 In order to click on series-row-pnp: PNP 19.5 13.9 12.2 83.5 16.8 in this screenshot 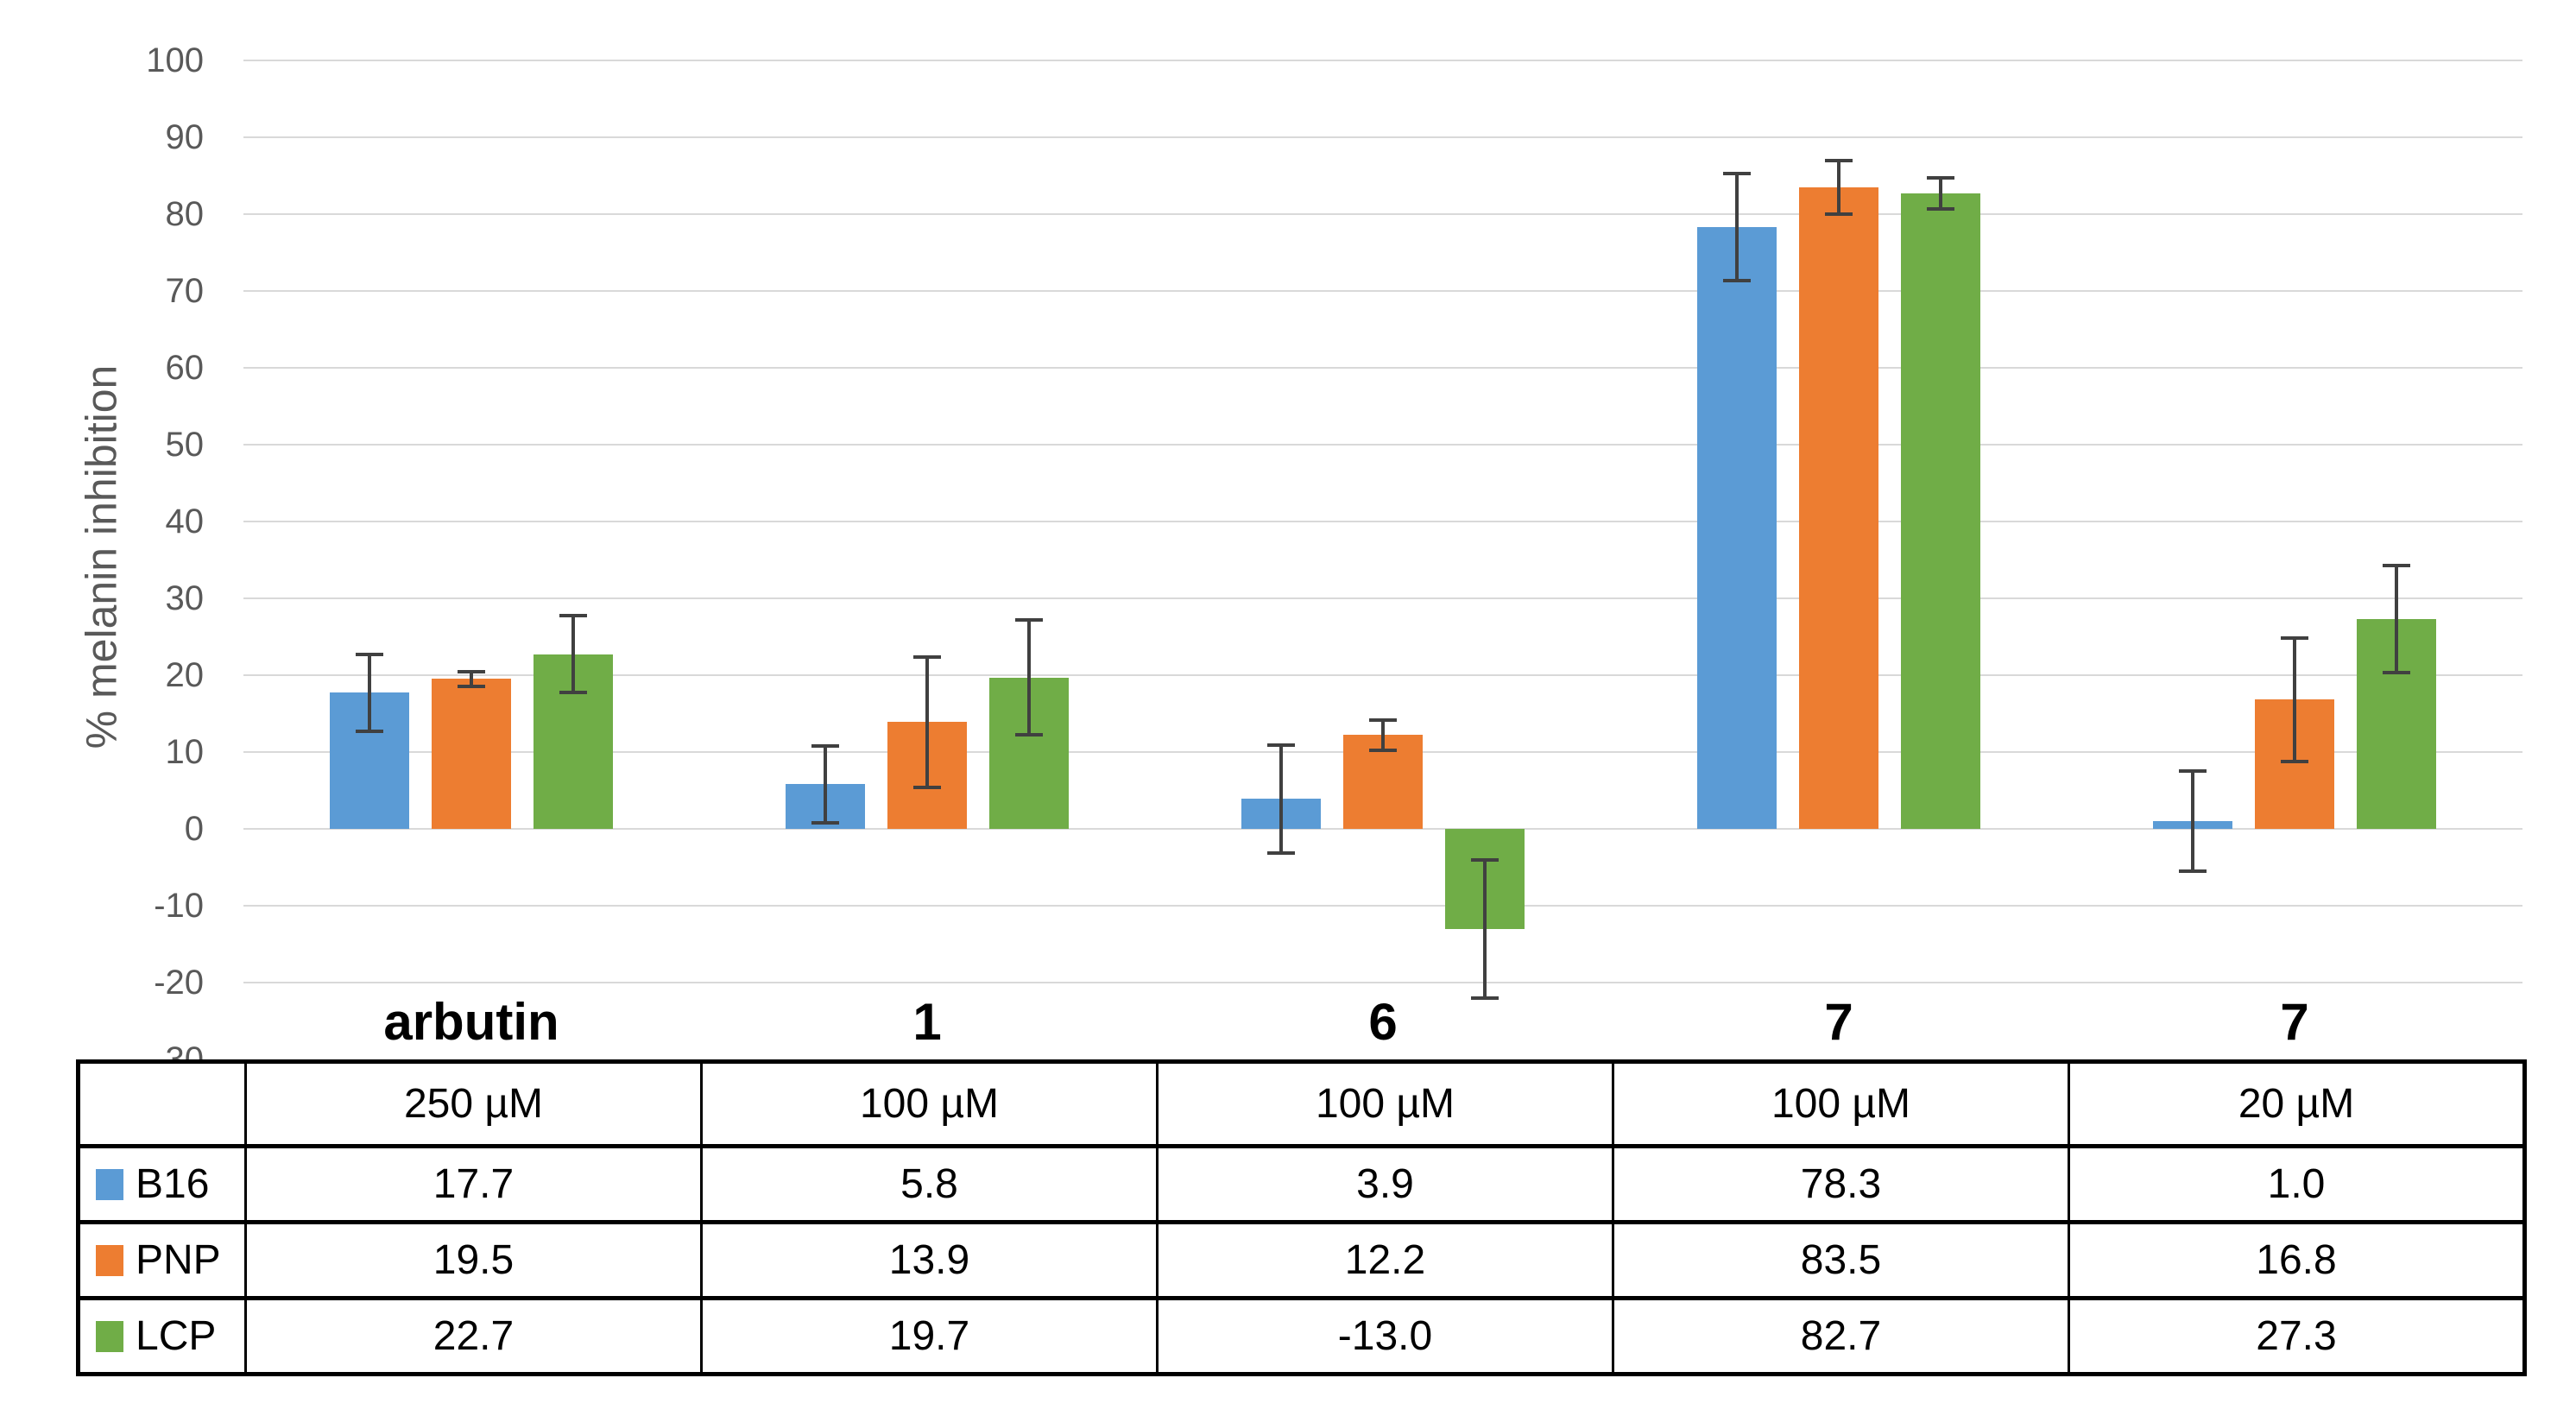, I will do `click(1301, 1260)`.